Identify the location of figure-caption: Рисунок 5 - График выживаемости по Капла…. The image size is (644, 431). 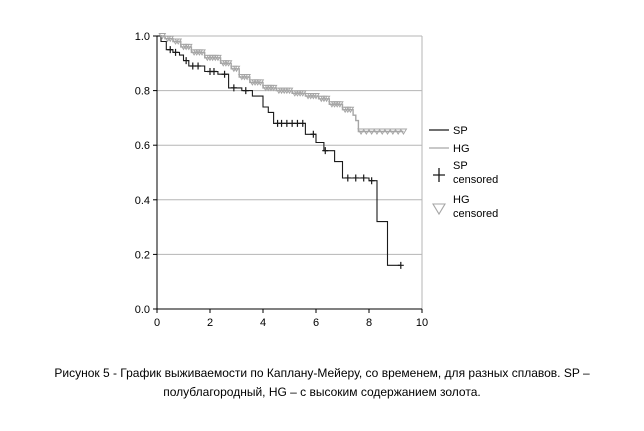
(322, 383).